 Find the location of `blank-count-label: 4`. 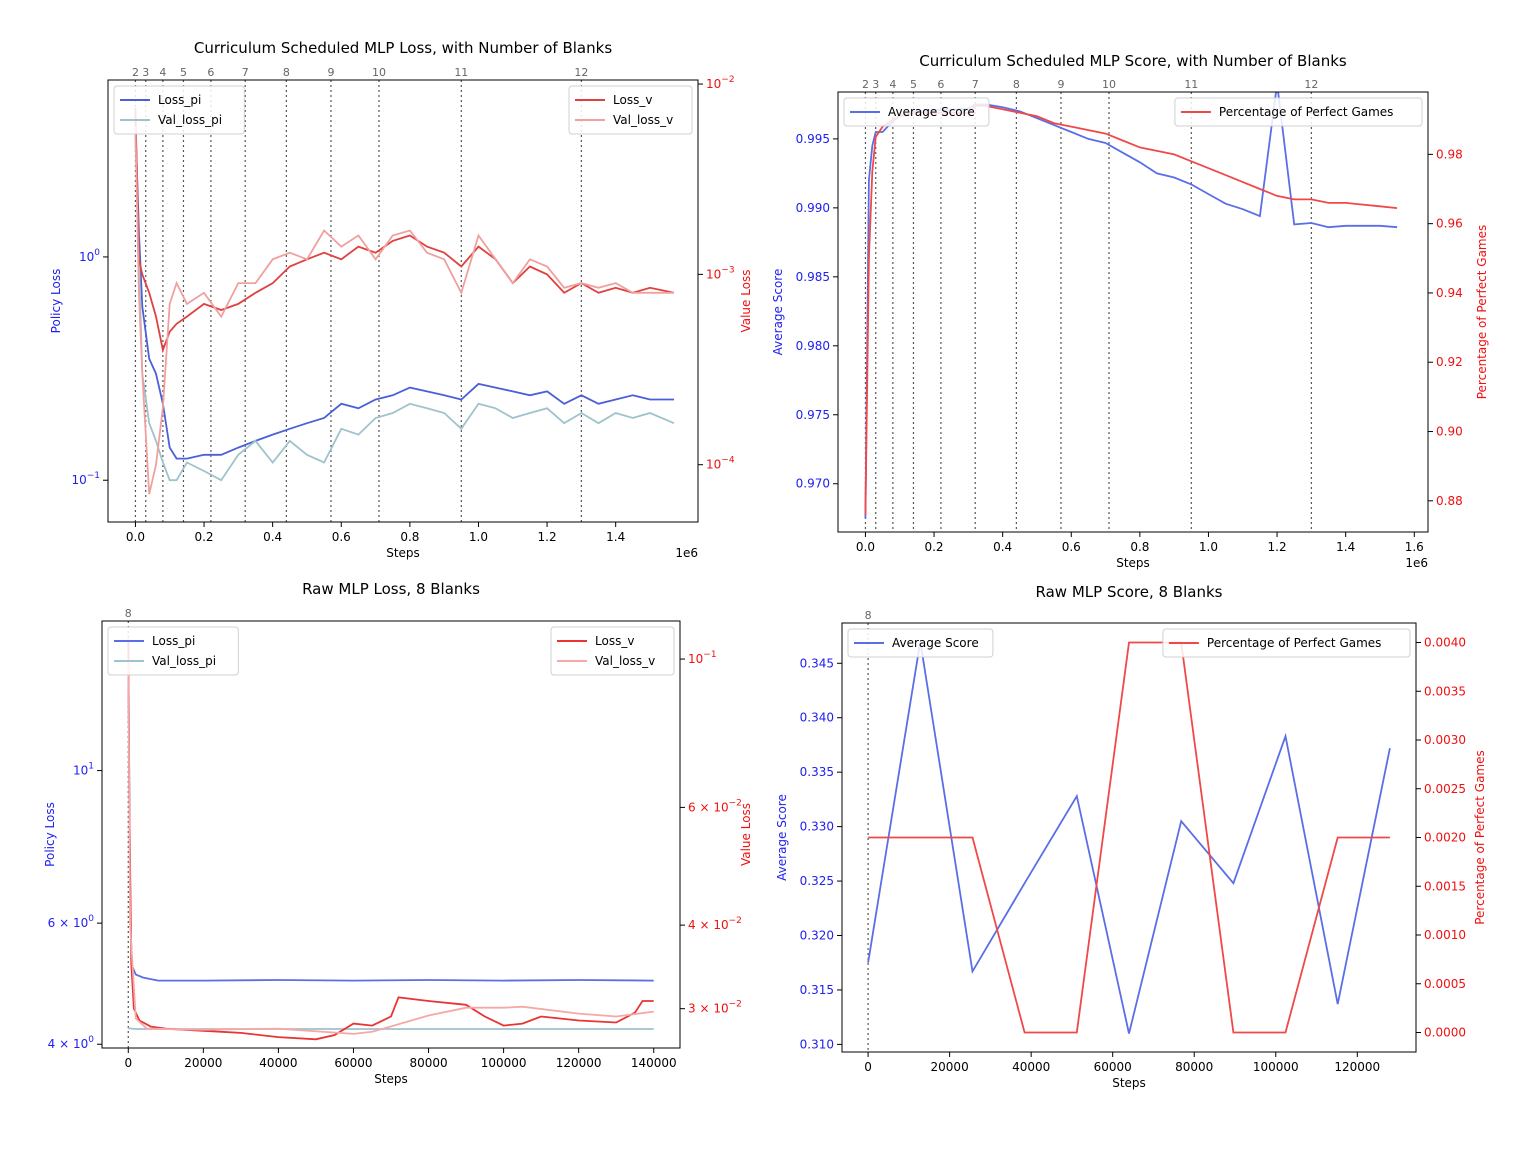

blank-count-label: 4 is located at coordinates (892, 84).